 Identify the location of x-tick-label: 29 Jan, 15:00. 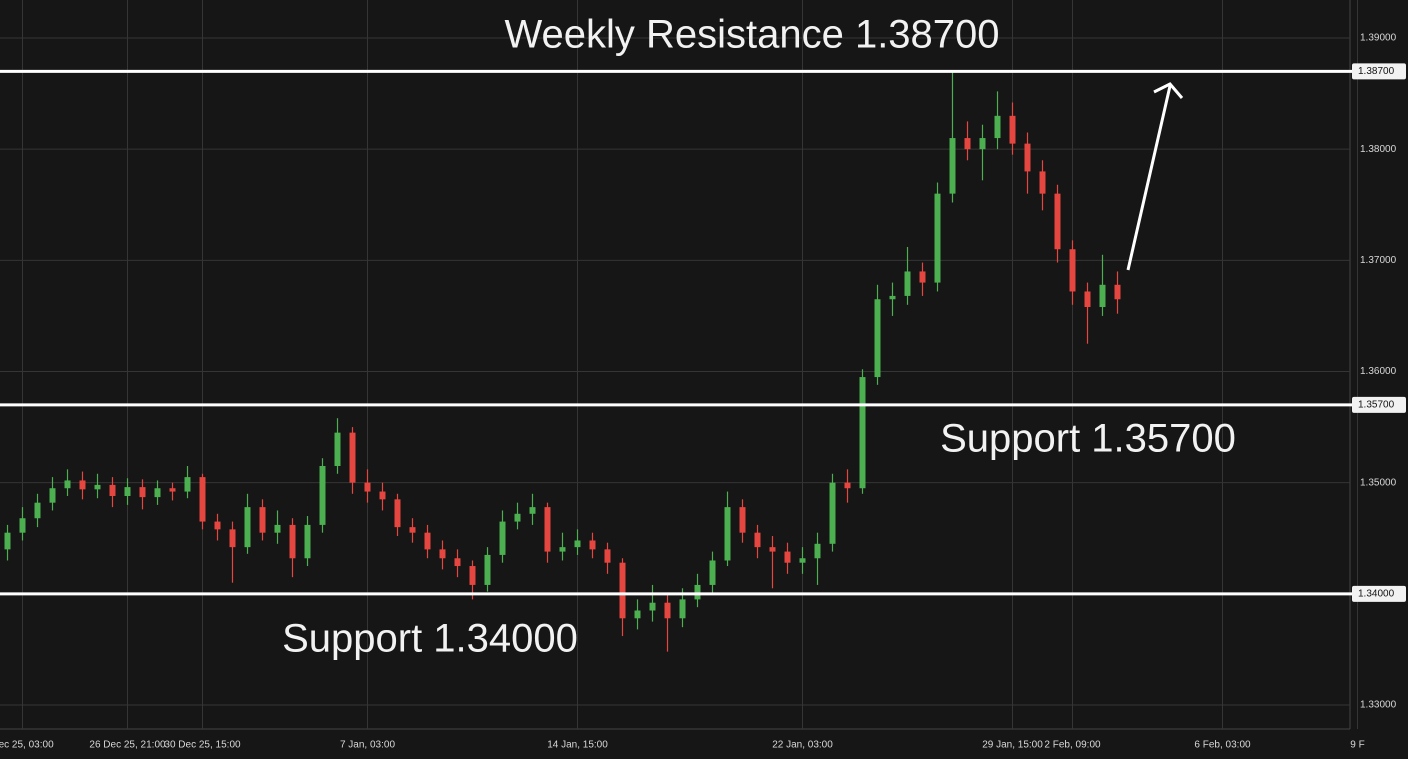
(1012, 745).